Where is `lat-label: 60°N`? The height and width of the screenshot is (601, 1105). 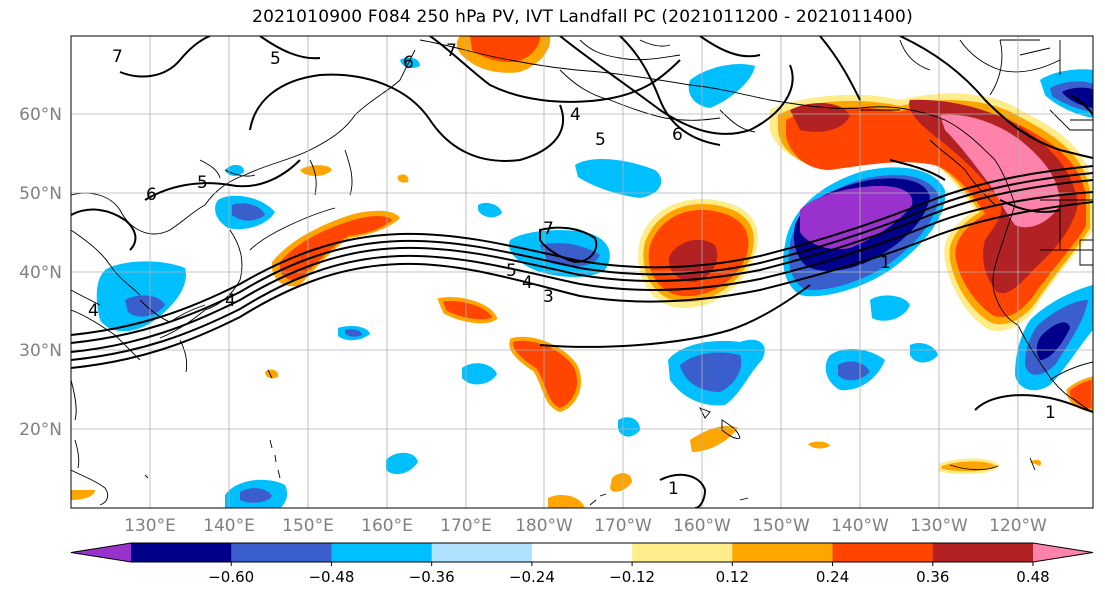 lat-label: 60°N is located at coordinates (40, 115).